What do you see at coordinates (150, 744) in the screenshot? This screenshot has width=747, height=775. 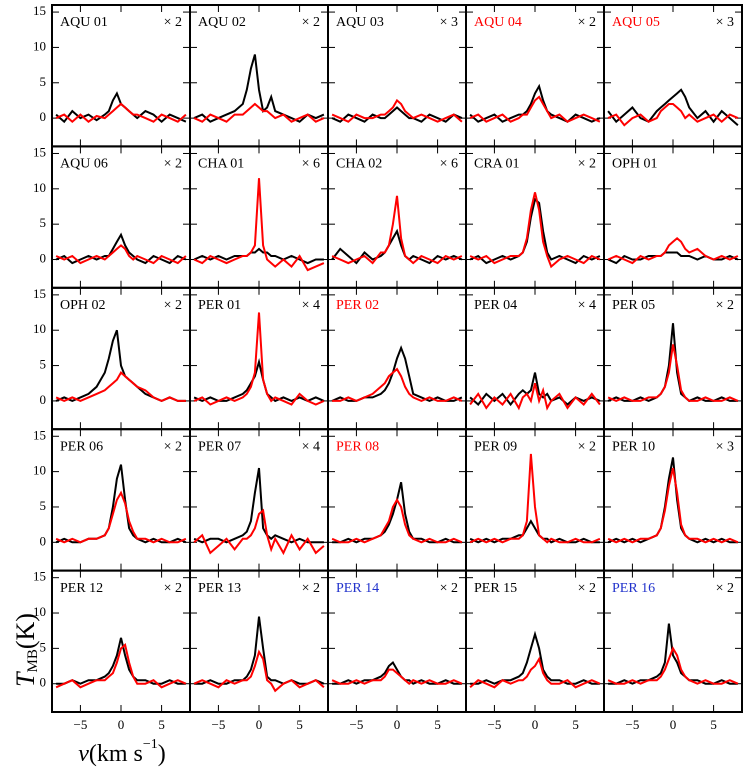 I see `x-label-exponent: −1` at bounding box center [150, 744].